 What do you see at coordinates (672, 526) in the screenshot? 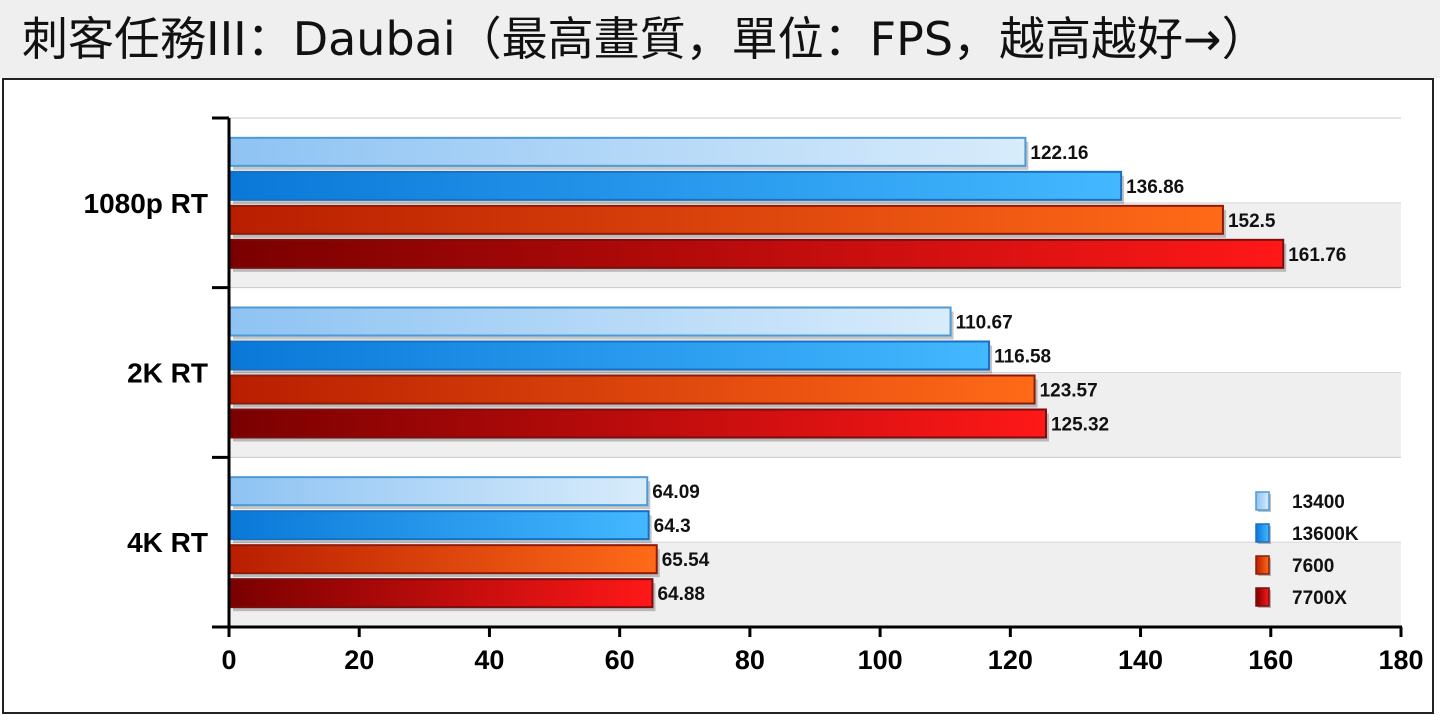
I see `value-label-13600k-4k-rt: 64.3` at bounding box center [672, 526].